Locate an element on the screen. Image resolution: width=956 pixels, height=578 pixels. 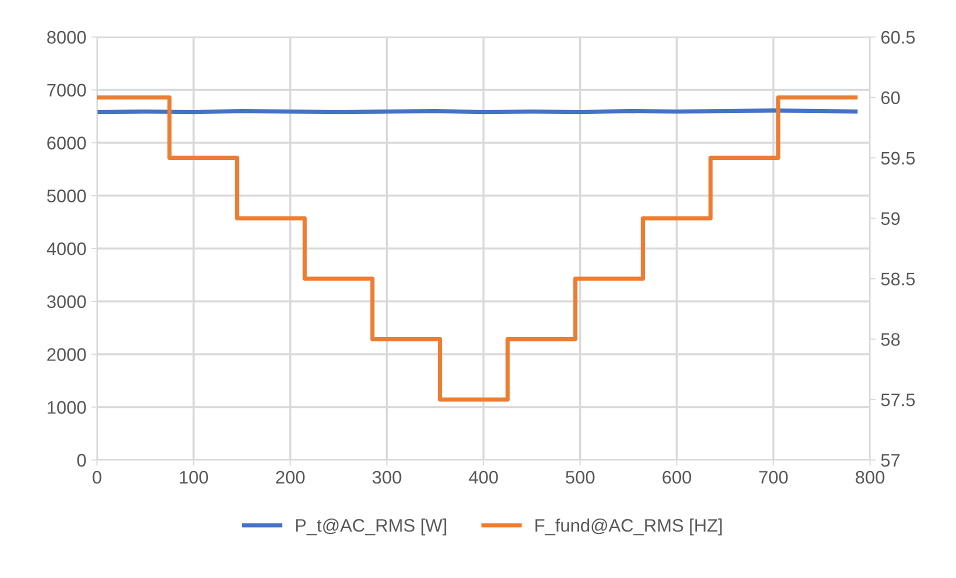
y-tick-label: 0 is located at coordinates (81, 460).